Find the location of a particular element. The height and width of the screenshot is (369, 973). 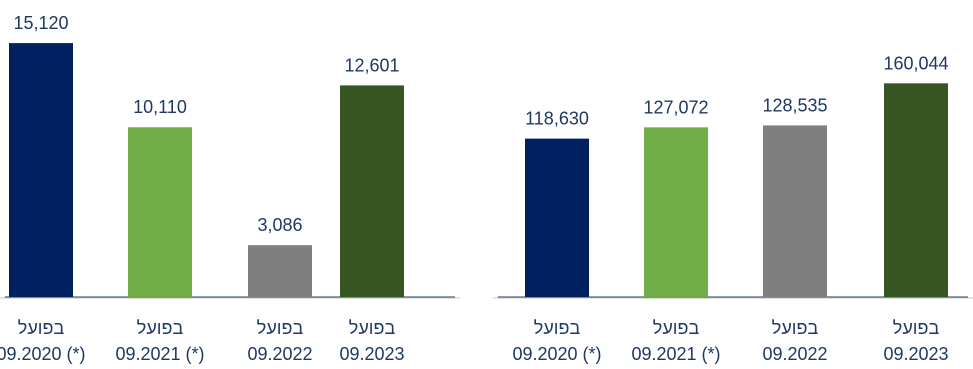

data-label: 118,630 is located at coordinates (557, 119).